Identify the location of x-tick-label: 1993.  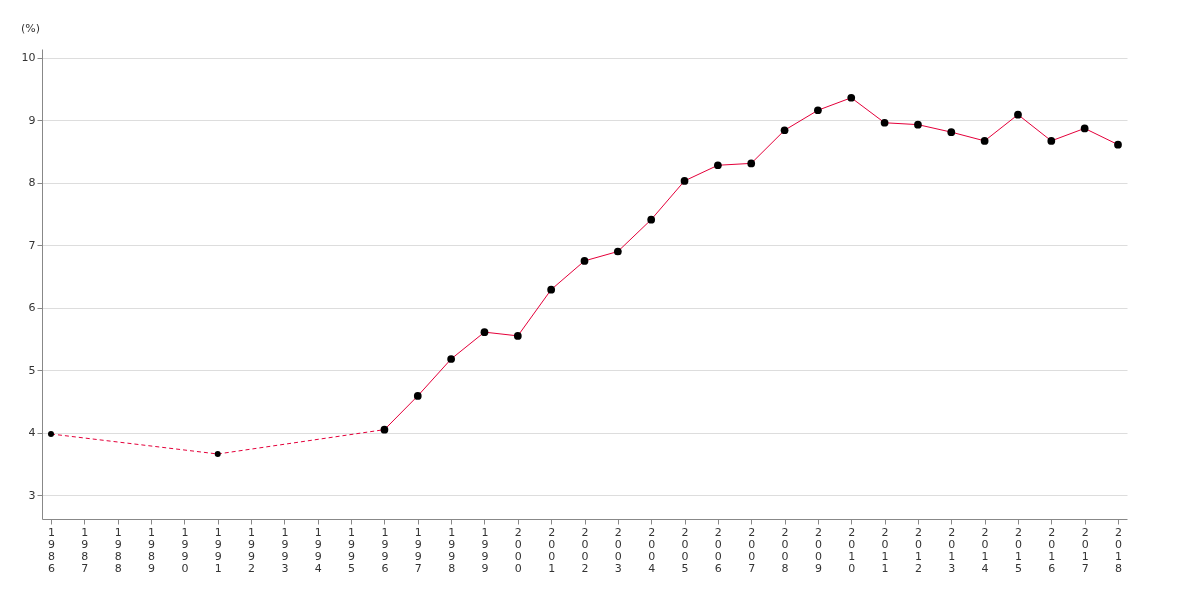
(285, 550).